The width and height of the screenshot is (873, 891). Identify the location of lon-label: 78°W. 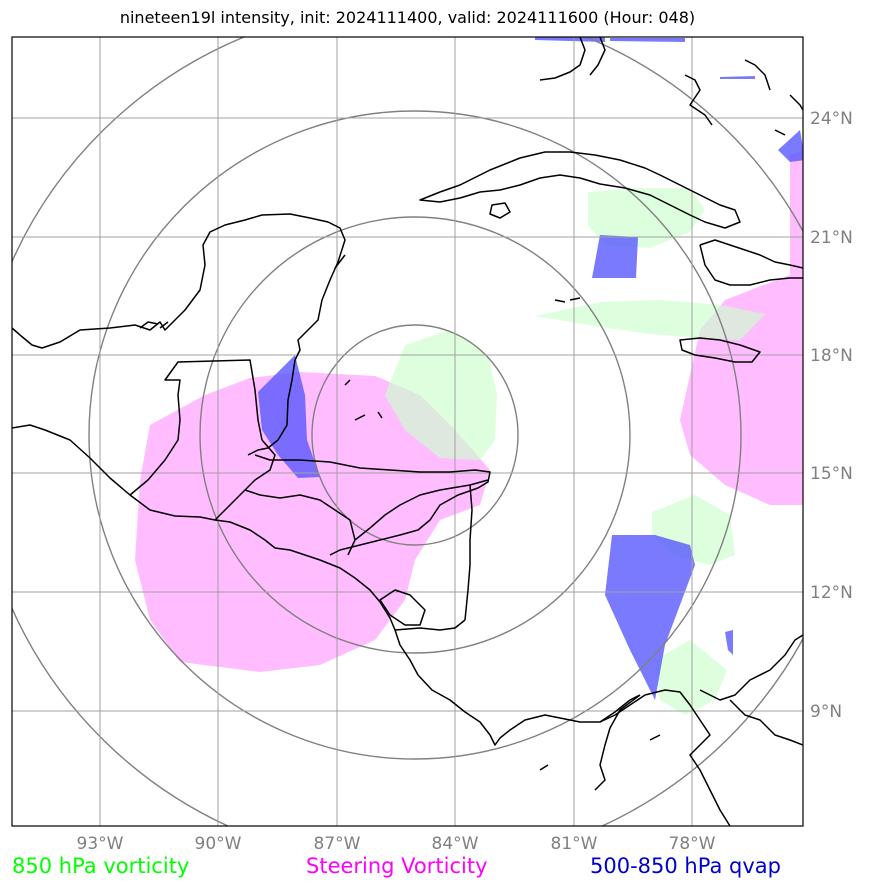
(692, 844).